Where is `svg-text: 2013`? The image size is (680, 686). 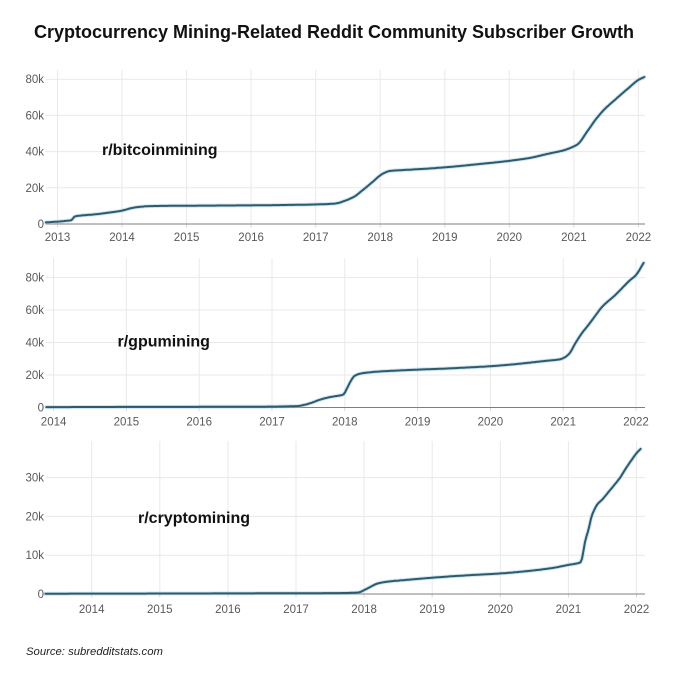 svg-text: 2013 is located at coordinates (58, 238).